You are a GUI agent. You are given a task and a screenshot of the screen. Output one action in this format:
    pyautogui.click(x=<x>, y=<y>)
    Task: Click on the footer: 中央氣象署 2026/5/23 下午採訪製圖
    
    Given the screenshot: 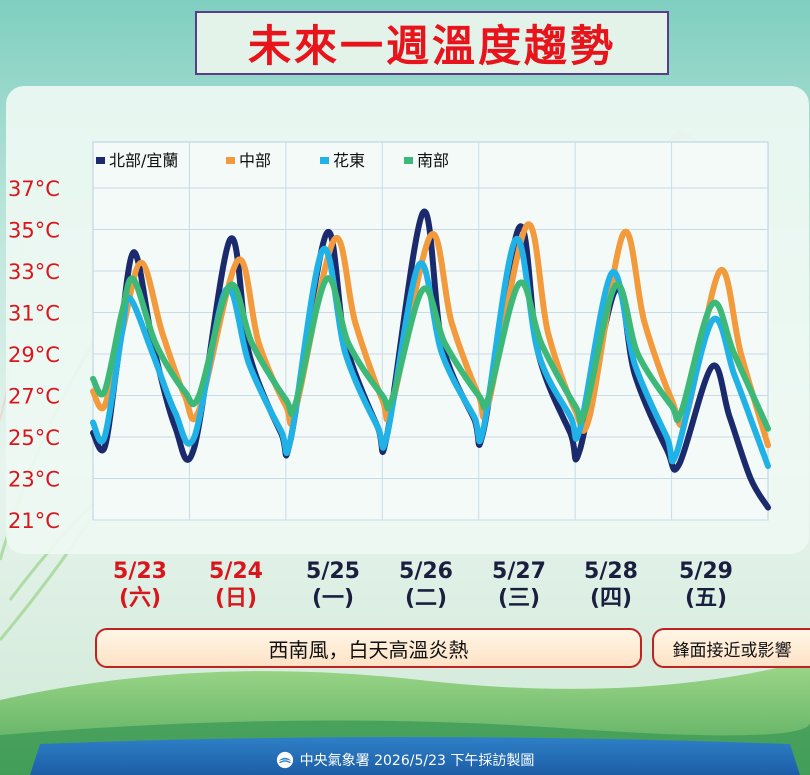 What is the action you would take?
    pyautogui.click(x=405, y=759)
    